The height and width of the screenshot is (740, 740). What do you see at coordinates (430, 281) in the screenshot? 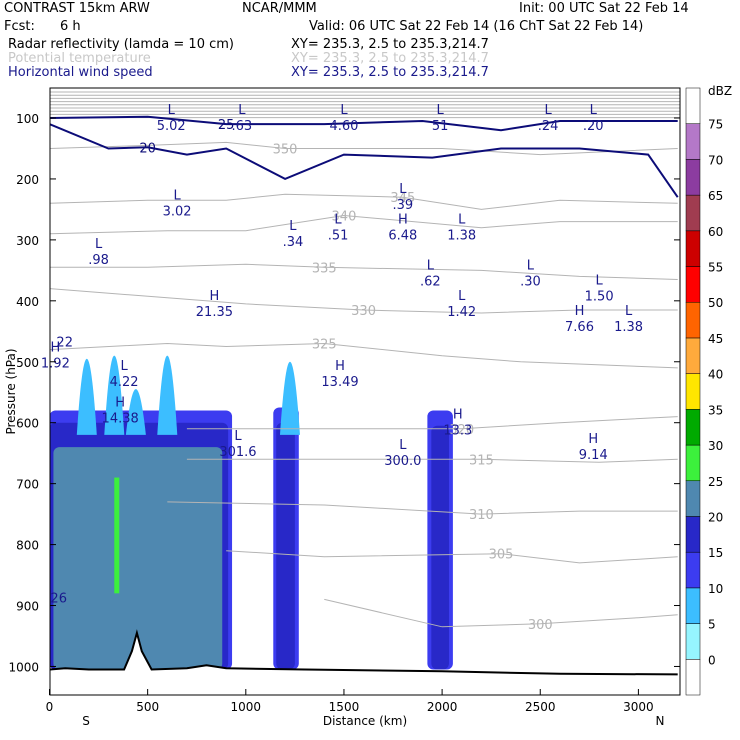
I see `extremum-value: .62` at bounding box center [430, 281].